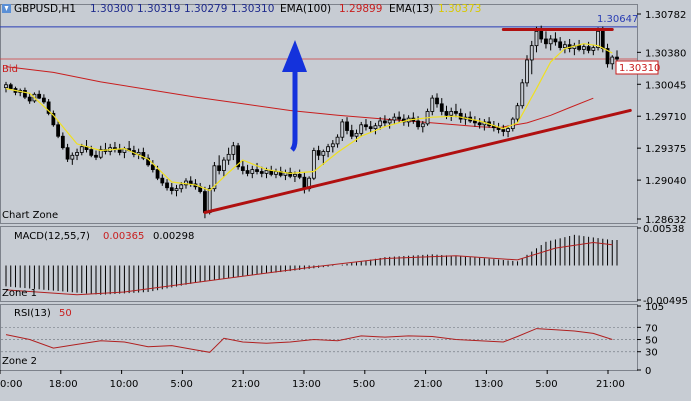 The width and height of the screenshot is (691, 401). Describe the element at coordinates (637, 67) in the screenshot. I see `bid-price-tag-box` at that location.